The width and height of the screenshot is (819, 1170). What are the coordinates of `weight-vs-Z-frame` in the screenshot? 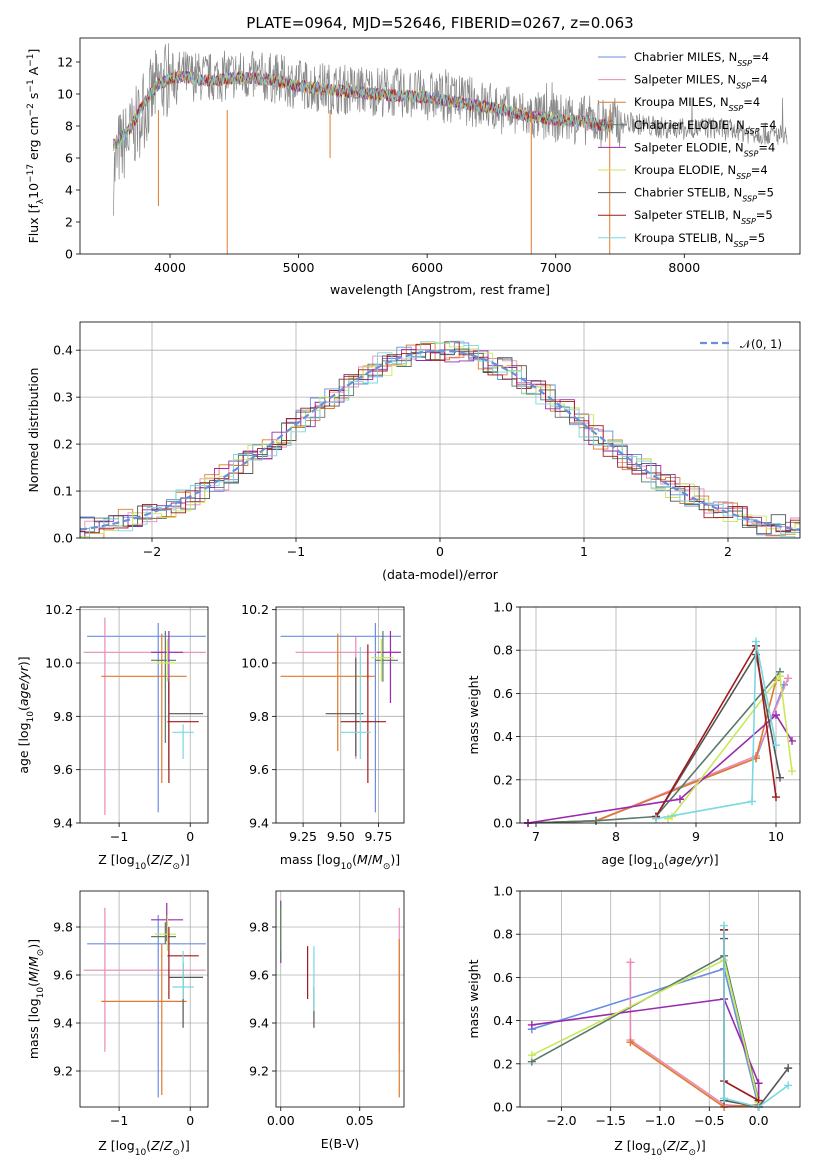 It's located at (660, 999).